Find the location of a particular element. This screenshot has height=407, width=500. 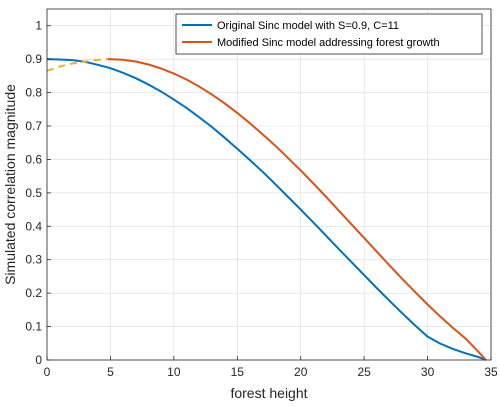

y-tick-label: 0.1 is located at coordinates (33, 327).